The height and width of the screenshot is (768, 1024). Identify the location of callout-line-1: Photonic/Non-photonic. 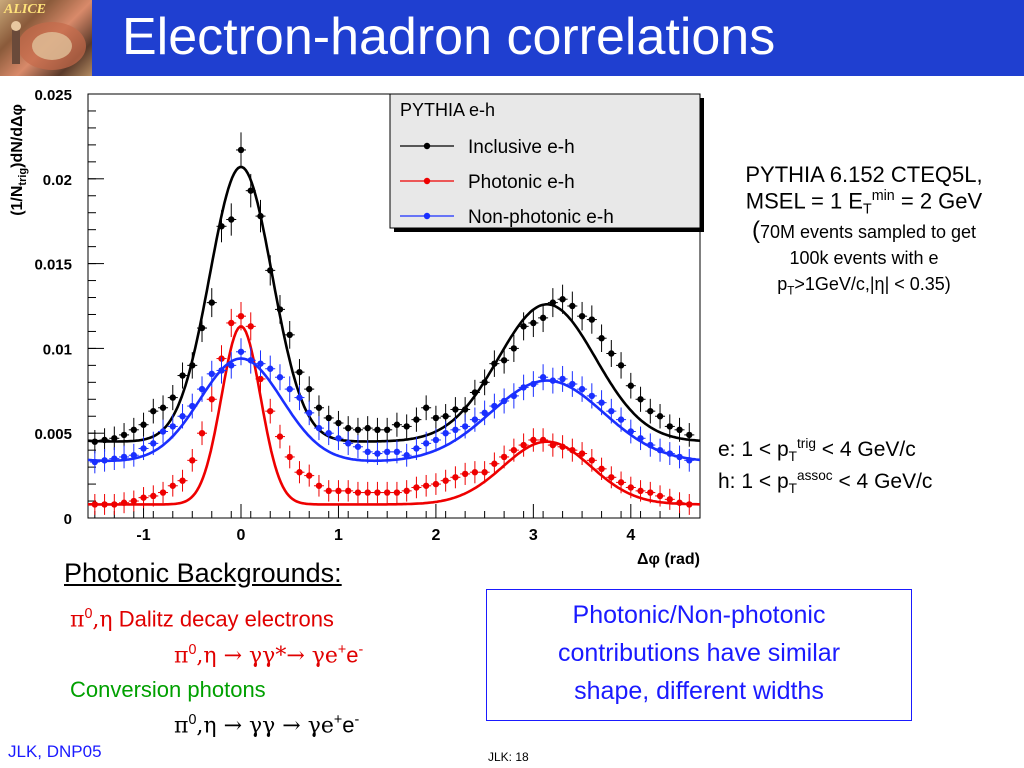
(699, 615).